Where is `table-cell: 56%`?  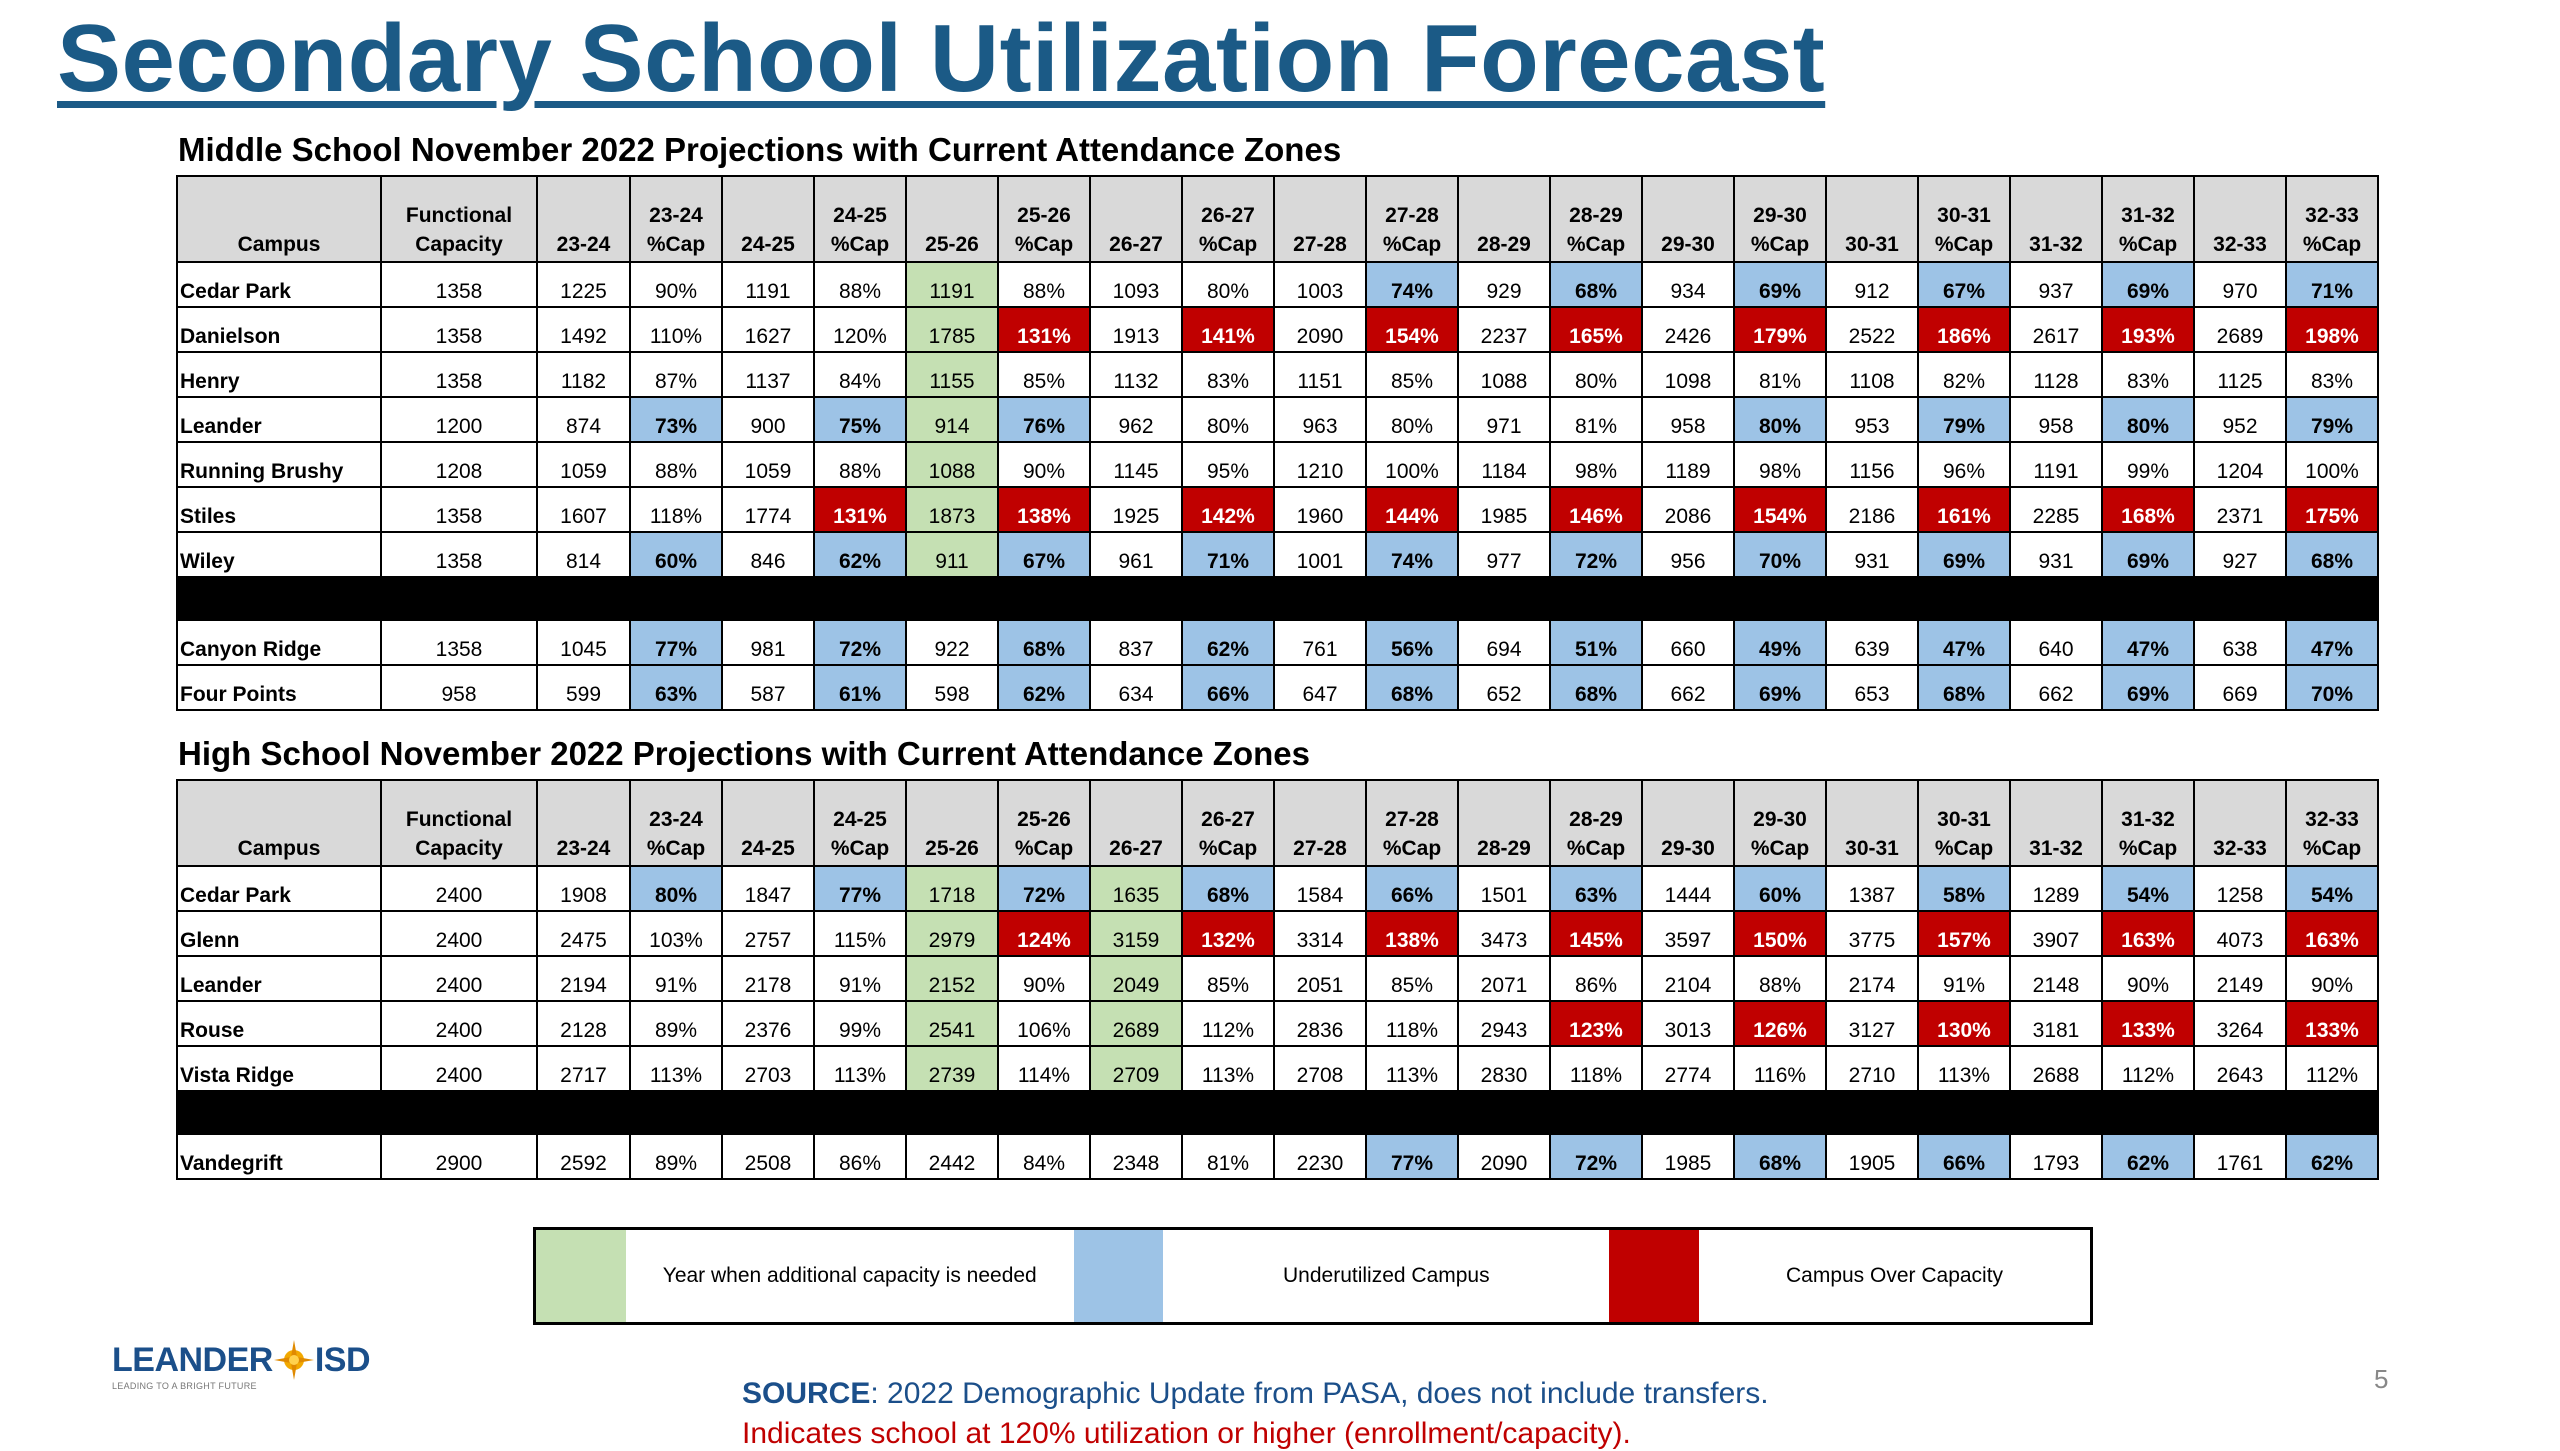
table-cell: 56% is located at coordinates (1412, 642).